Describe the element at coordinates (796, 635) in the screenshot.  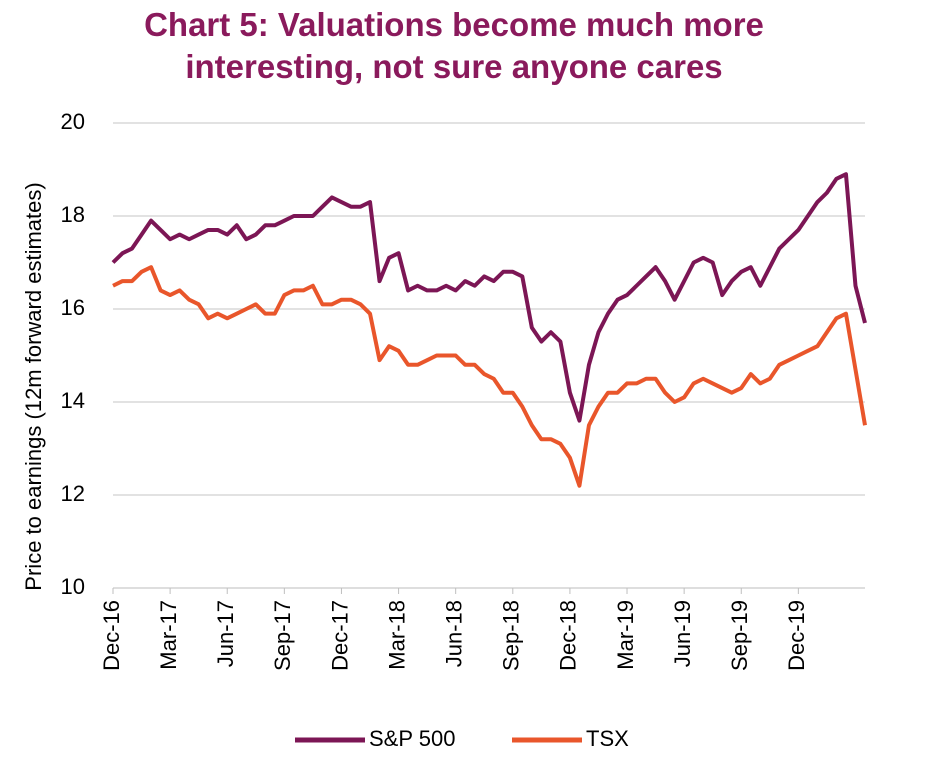
I see `x-tick-label: Dec-19` at that location.